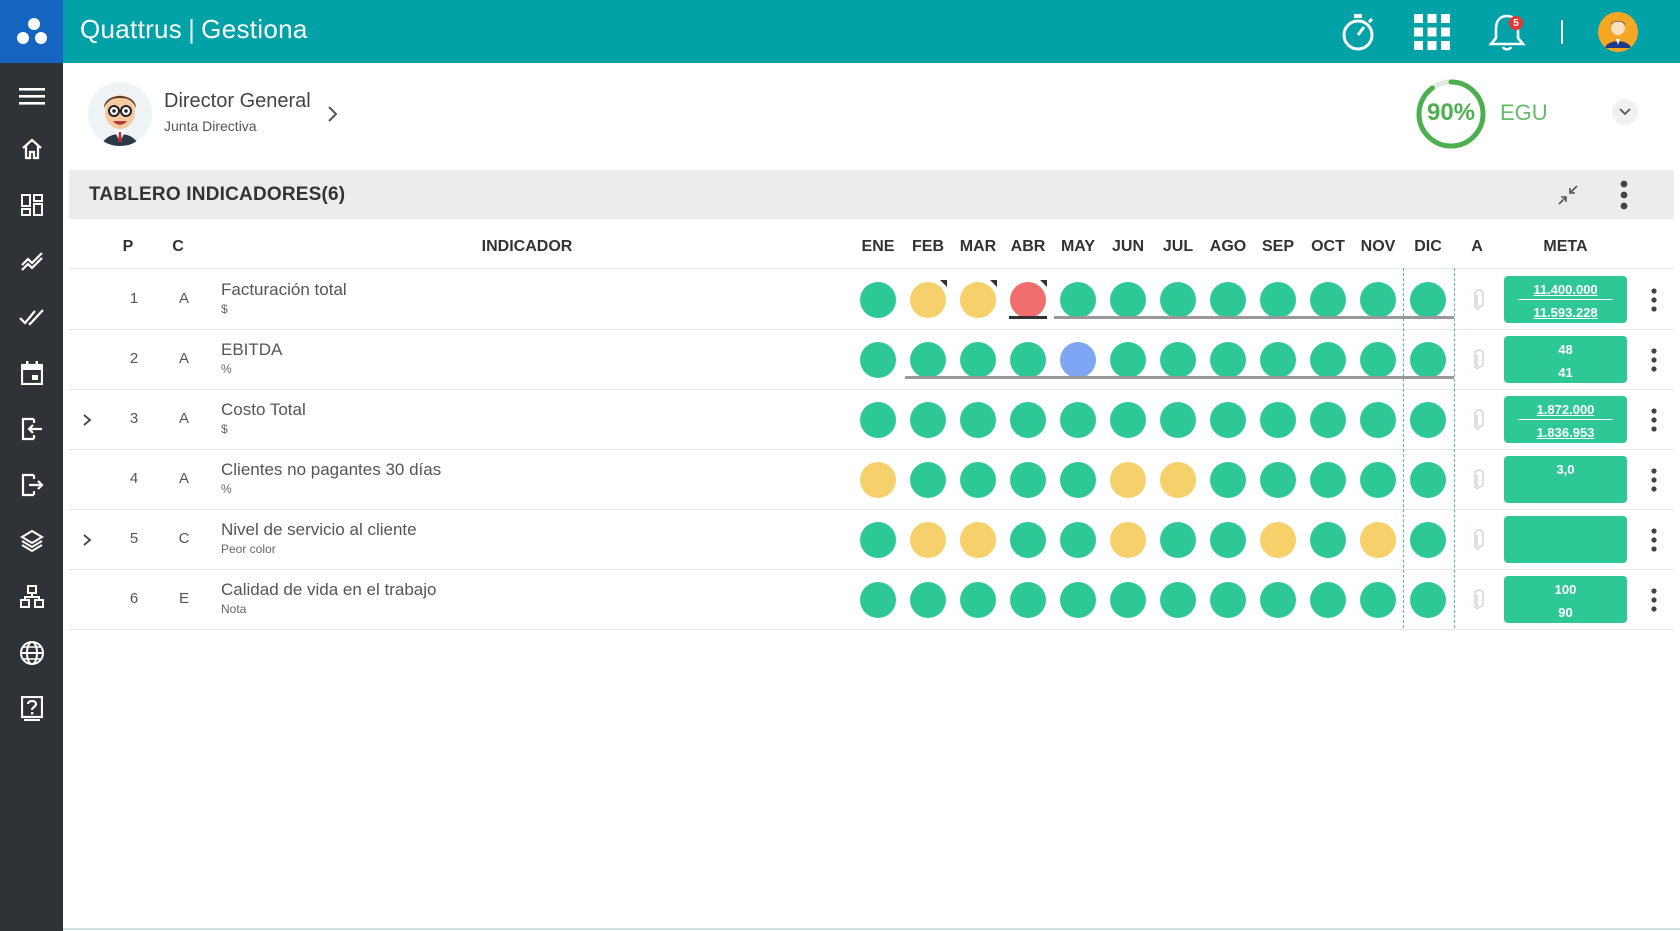 This screenshot has height=931, width=1680. Describe the element at coordinates (1428, 246) in the screenshot. I see `col-header-month: DIC` at that location.